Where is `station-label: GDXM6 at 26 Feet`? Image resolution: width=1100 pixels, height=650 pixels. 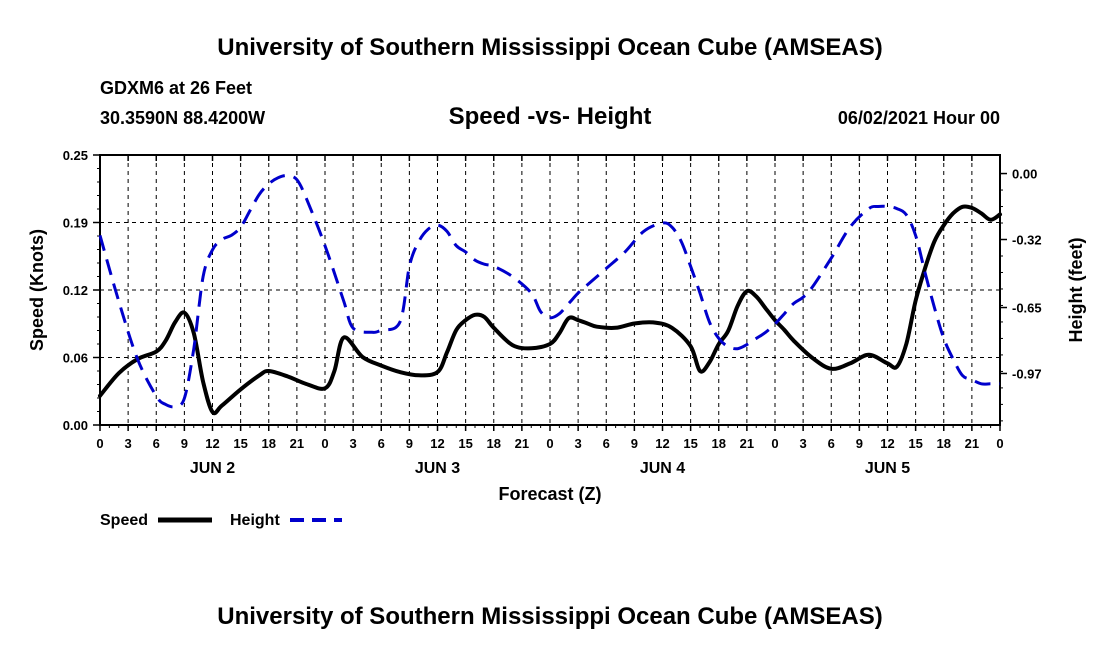
station-label: GDXM6 at 26 Feet is located at coordinates (176, 88).